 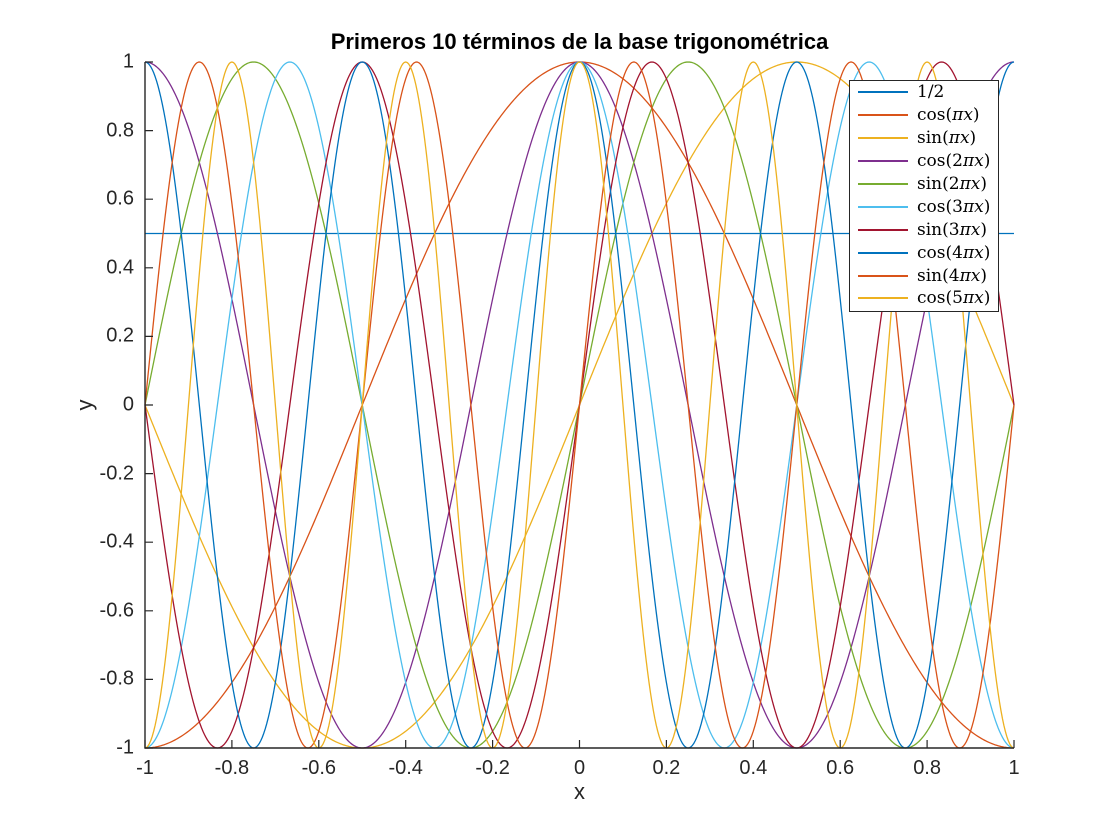 I want to click on y-tick-label: -0.2, so click(x=116, y=473).